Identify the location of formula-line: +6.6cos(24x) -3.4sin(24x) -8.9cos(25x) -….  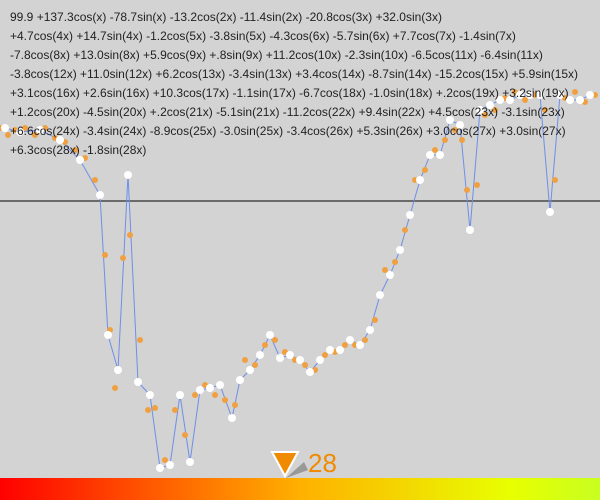
(288, 131).